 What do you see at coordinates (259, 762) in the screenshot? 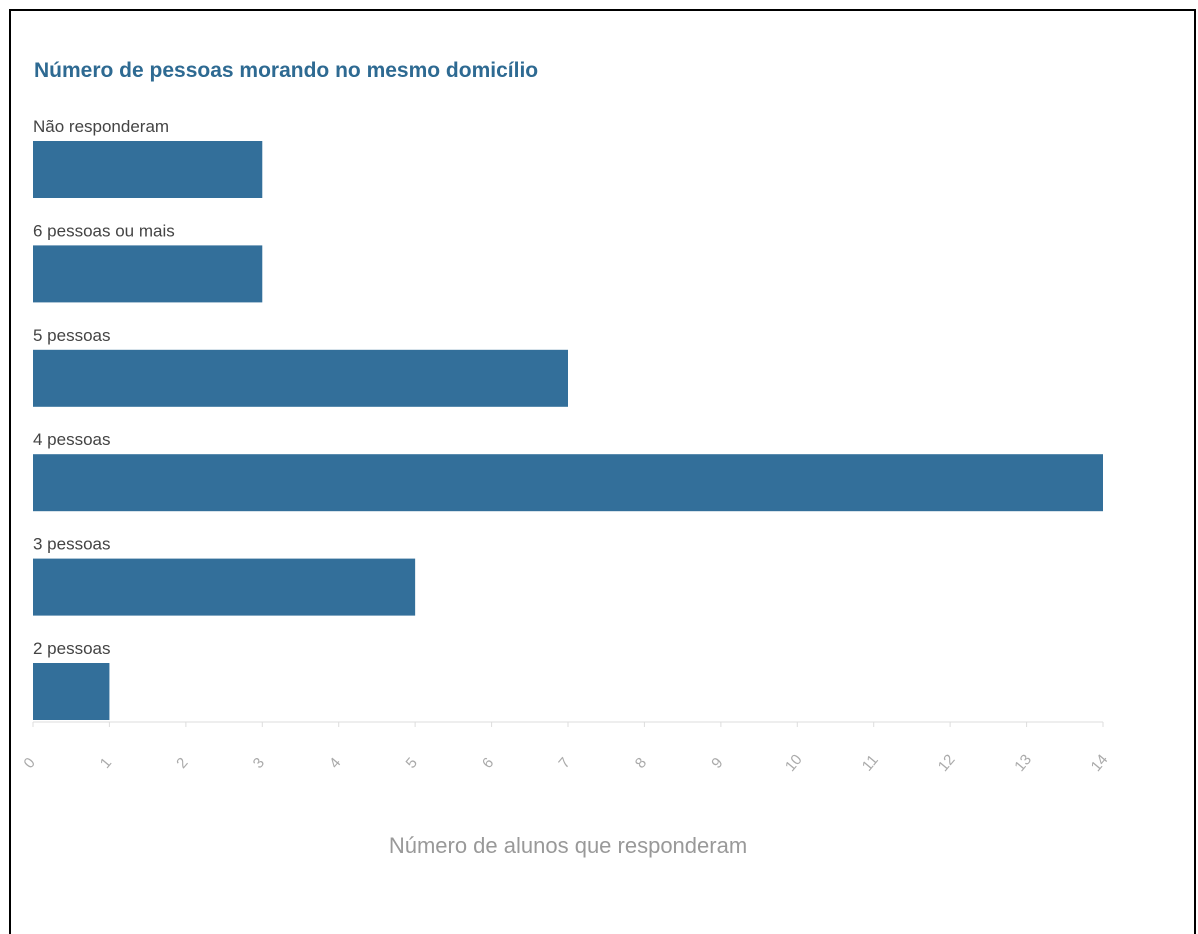
I see `tick-label: 3` at bounding box center [259, 762].